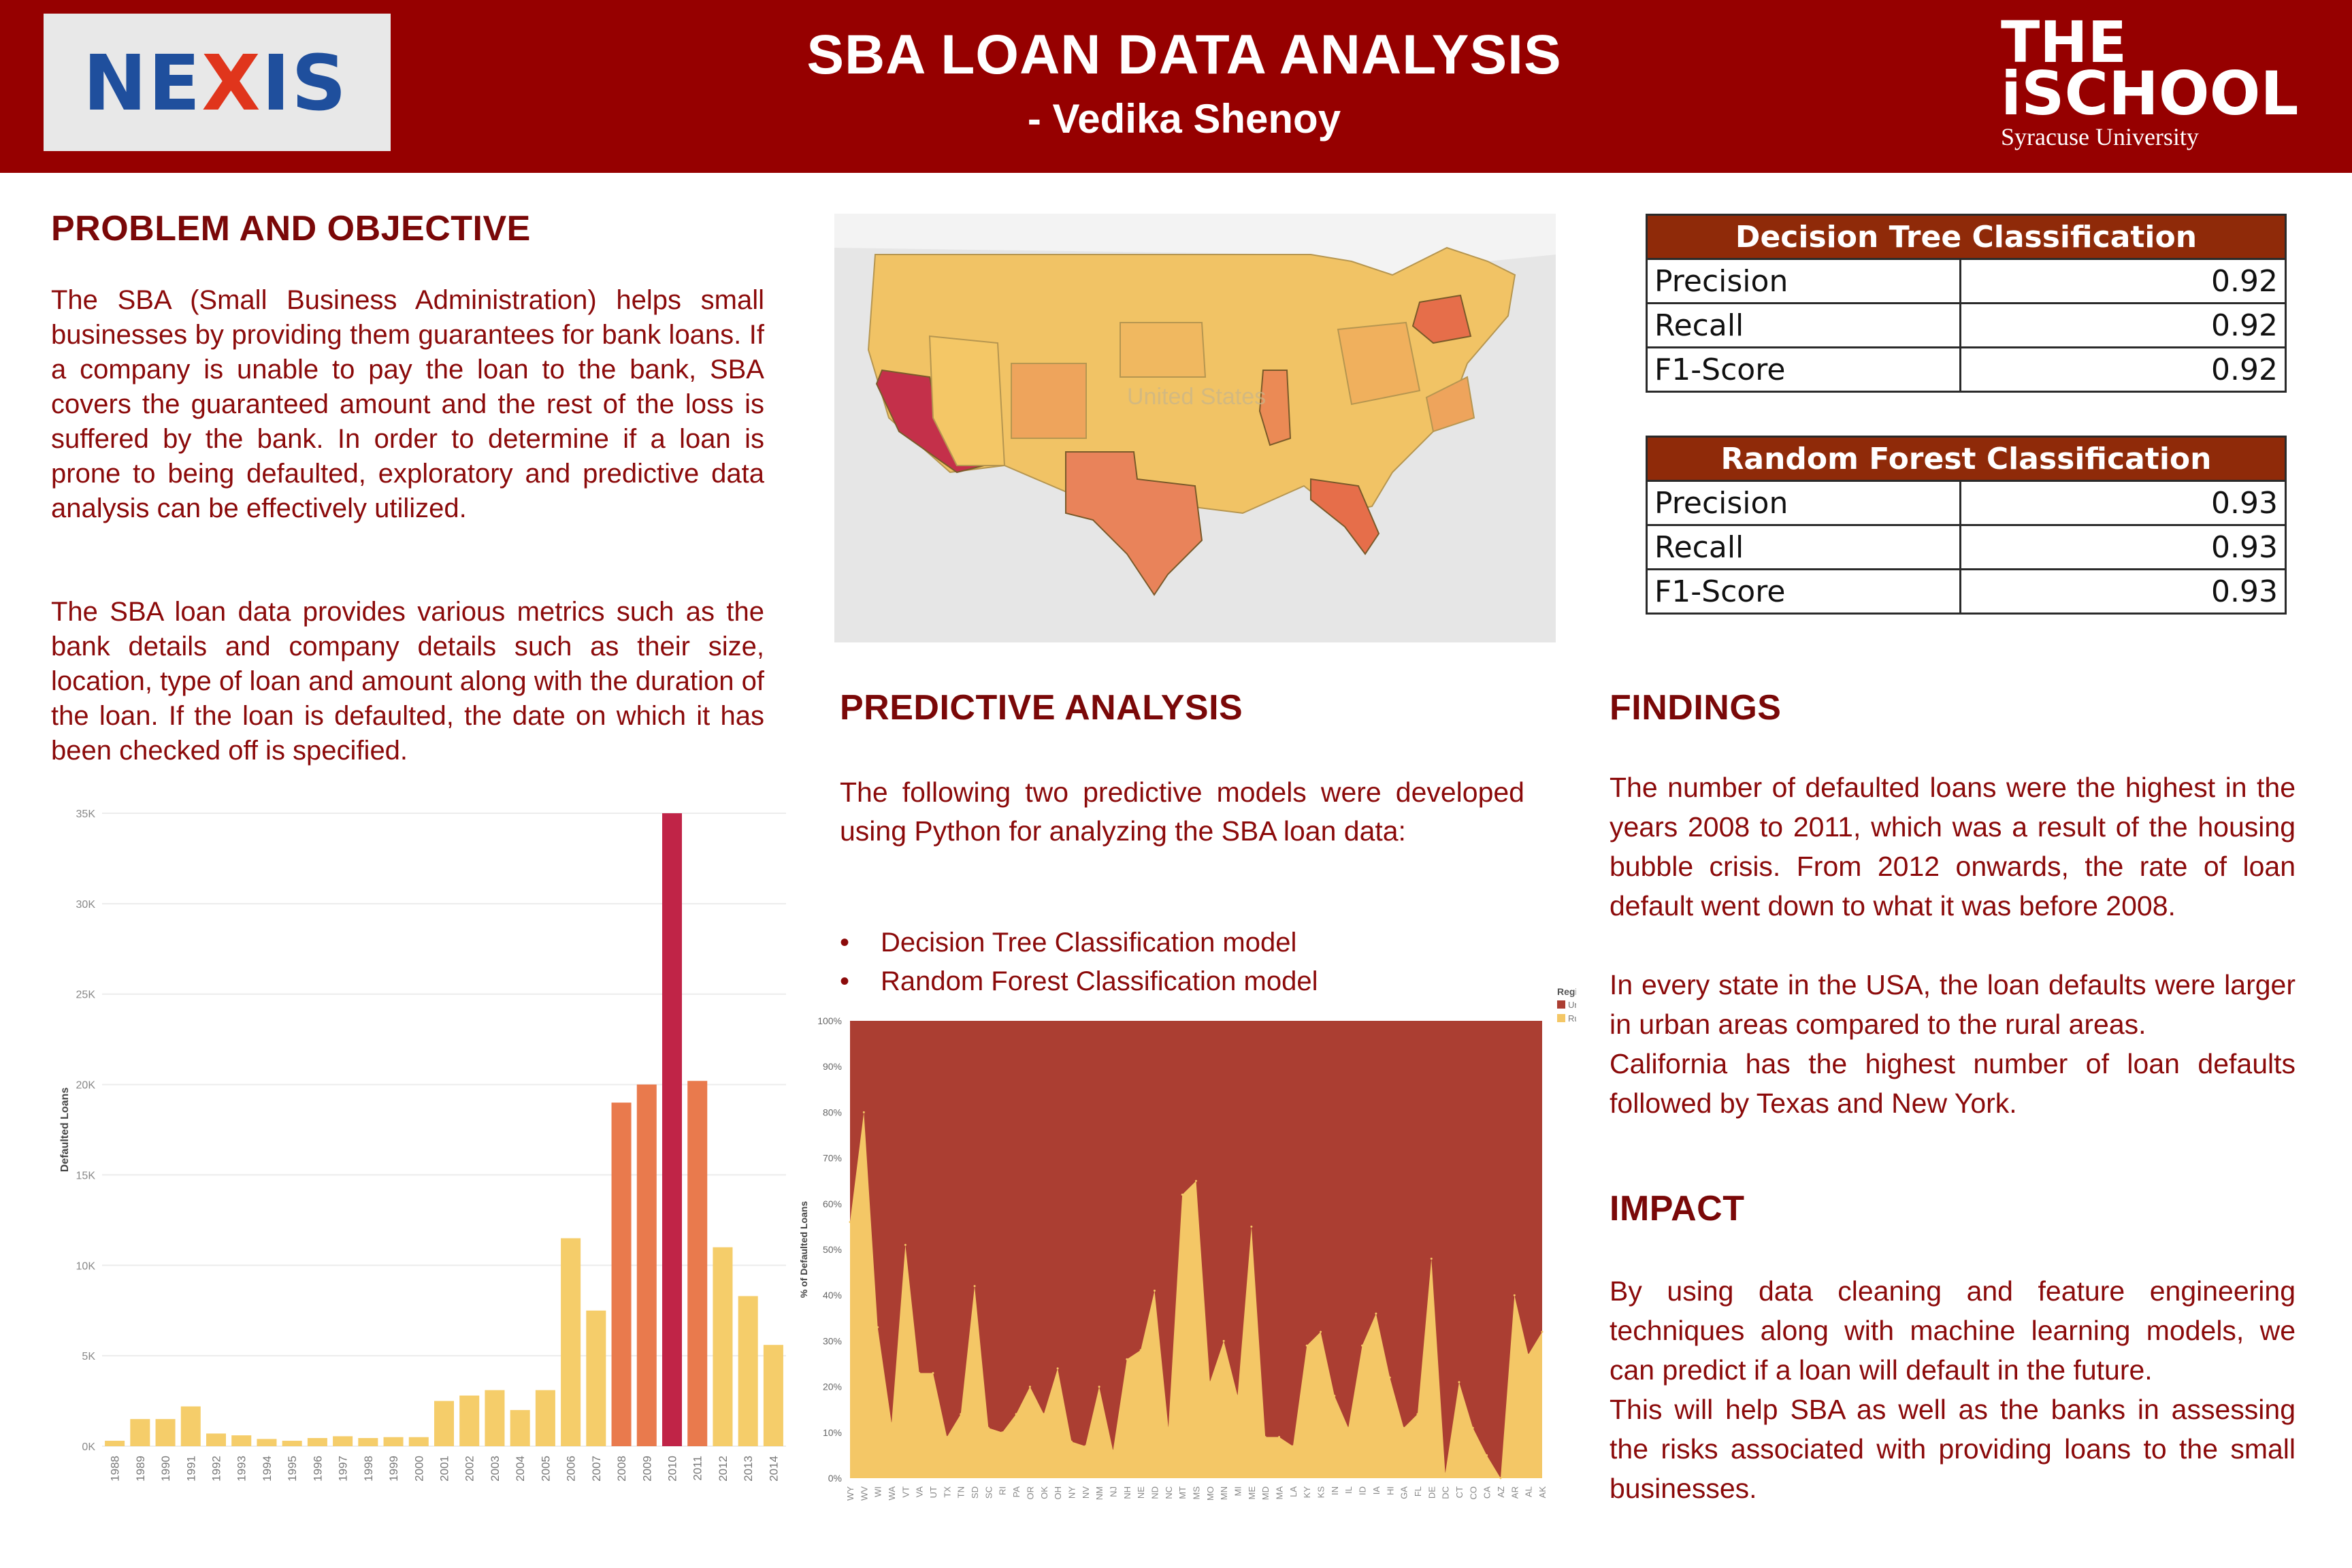 This screenshot has height=1568, width=2352. What do you see at coordinates (1696, 708) in the screenshot?
I see `findings-heading: FINDINGS` at bounding box center [1696, 708].